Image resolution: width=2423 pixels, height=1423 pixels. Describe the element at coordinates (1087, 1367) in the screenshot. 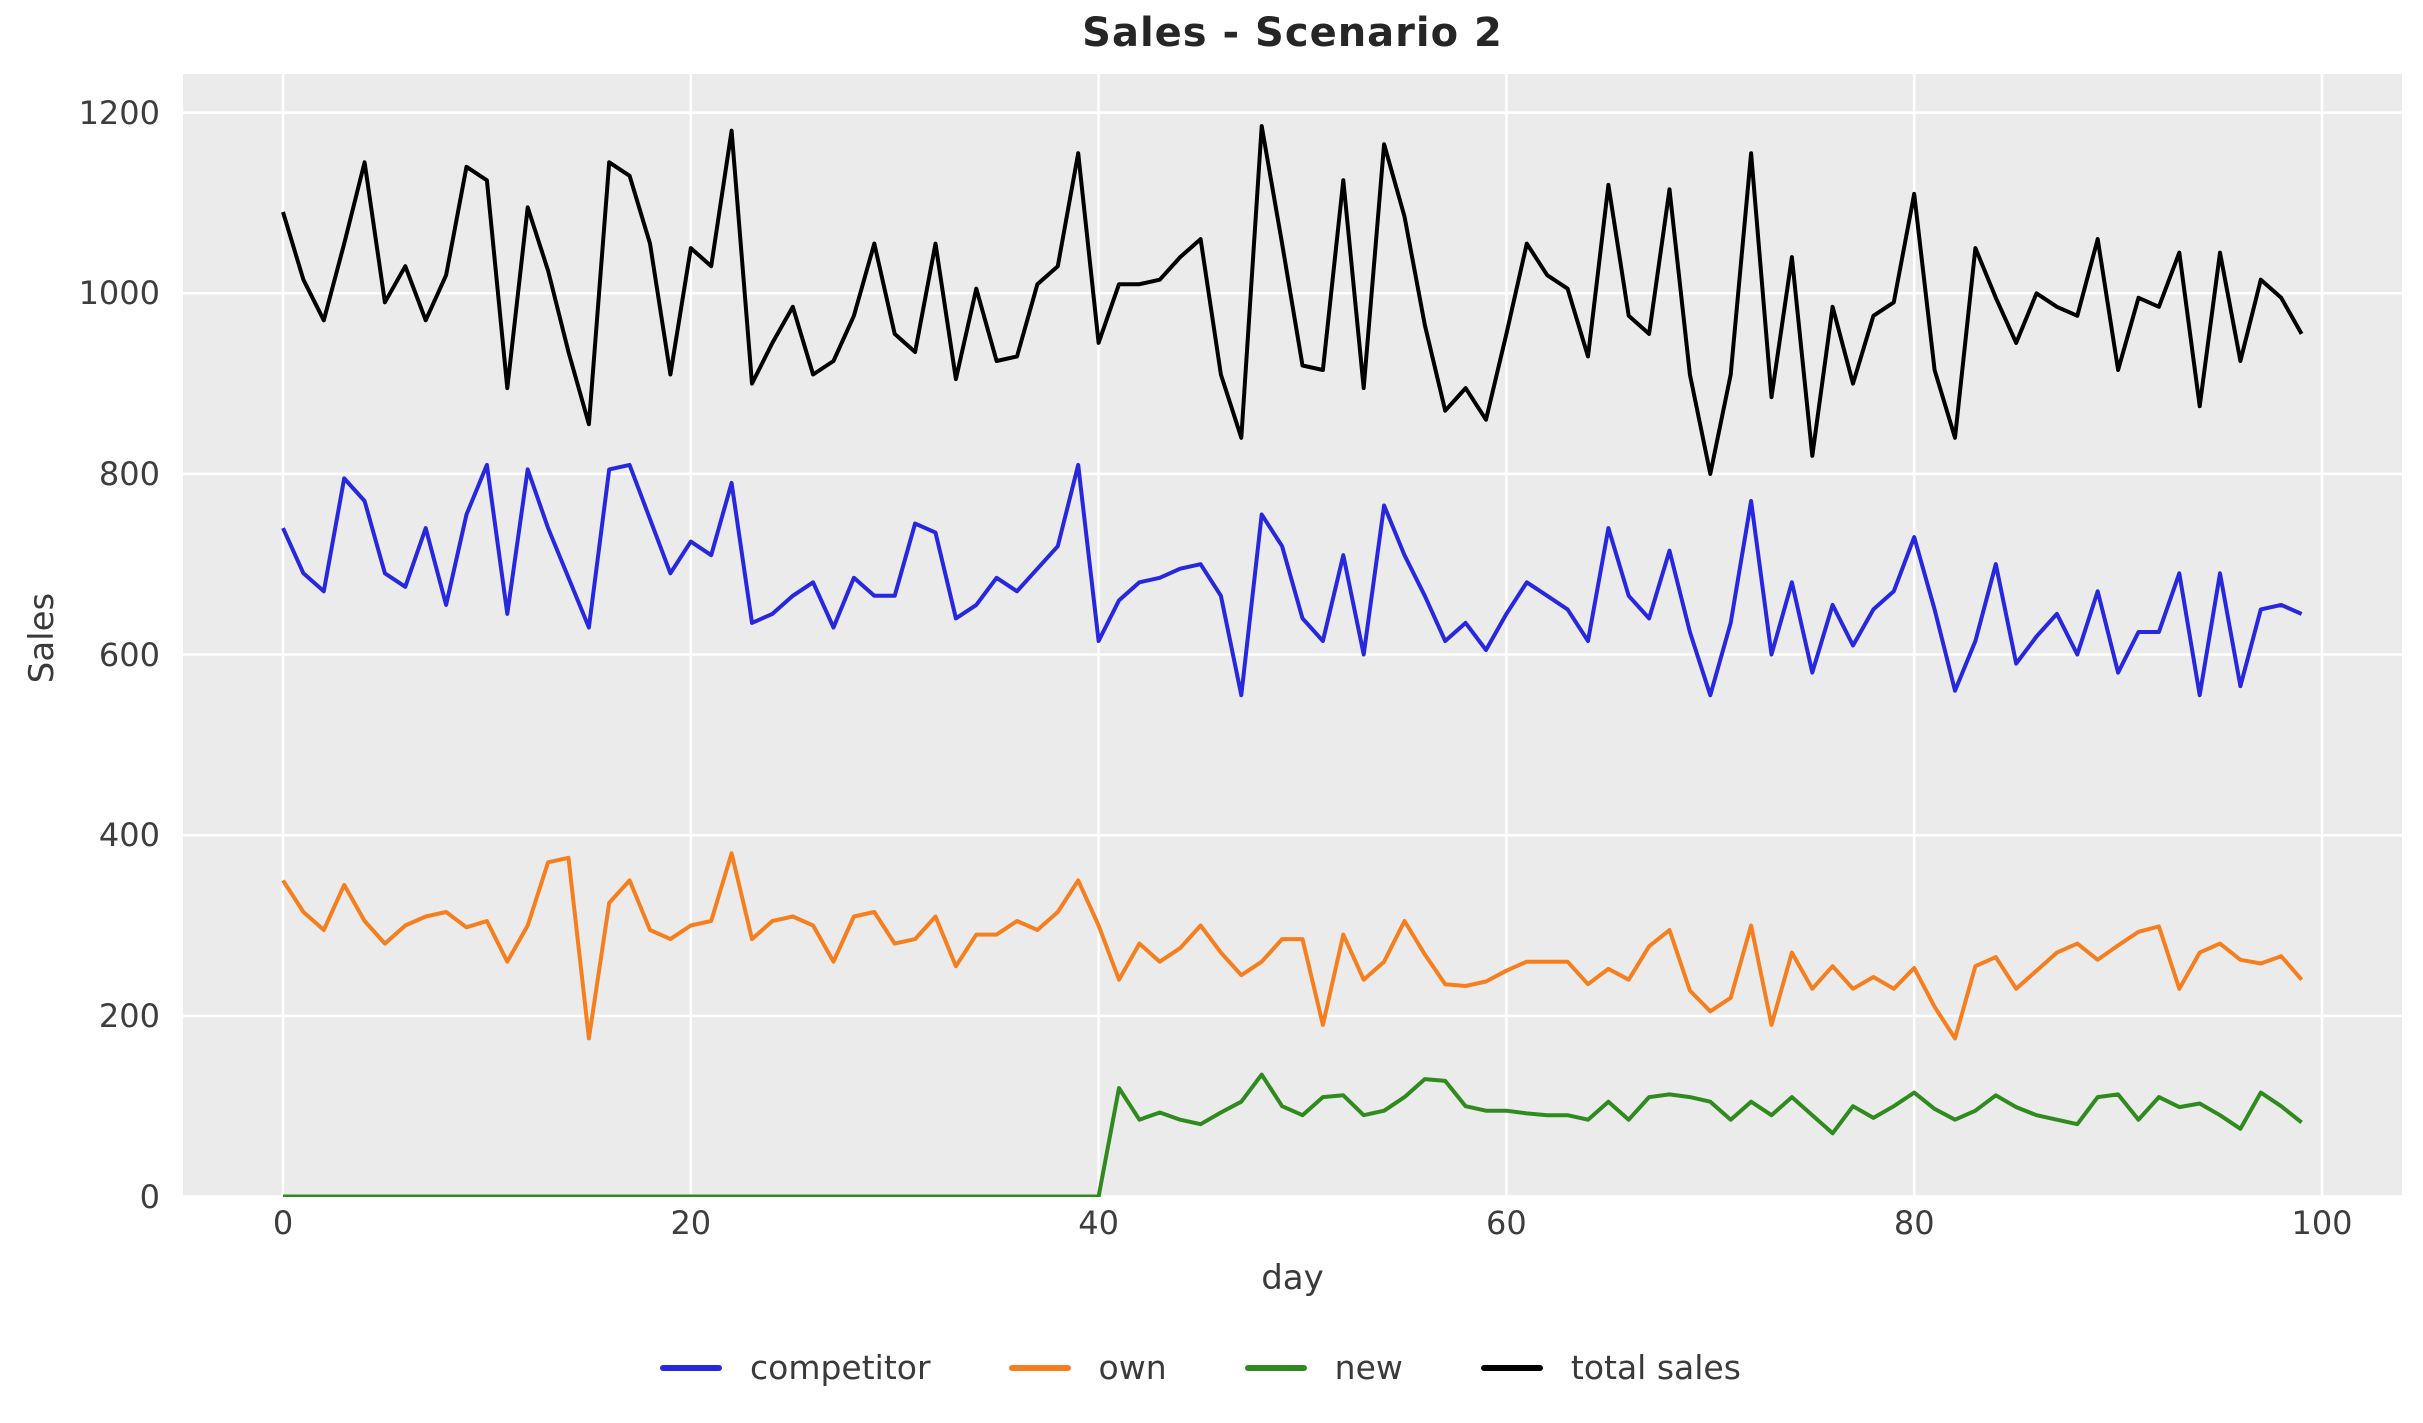

I see `legend-item-own: own` at that location.